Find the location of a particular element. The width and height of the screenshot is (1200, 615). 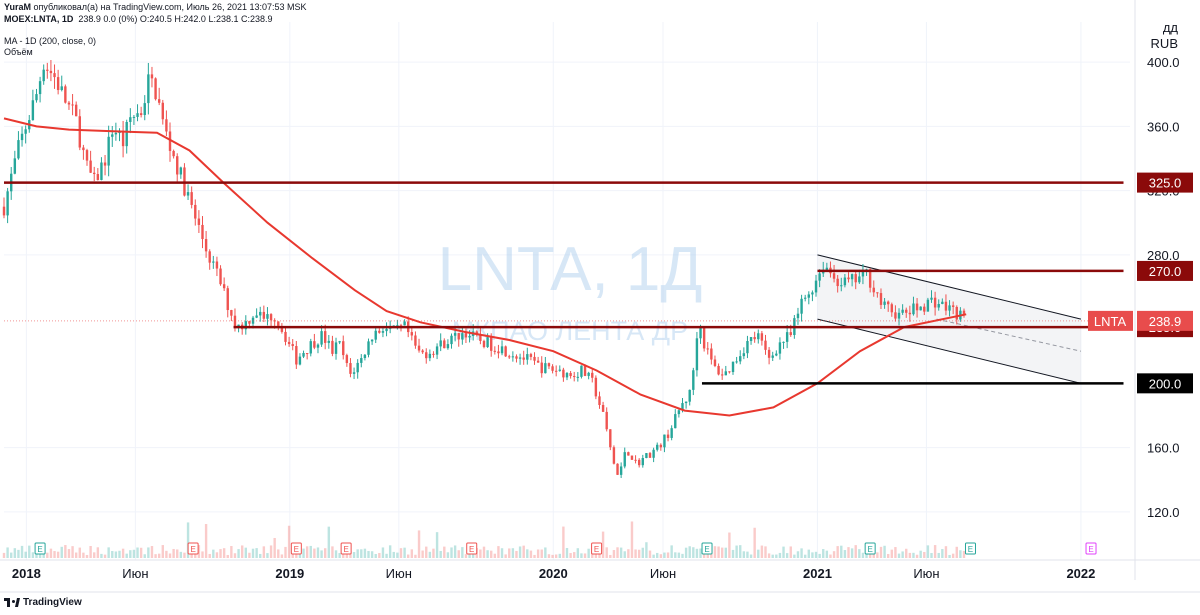

last-price-badge-label: 238.9 is located at coordinates (1165, 321).